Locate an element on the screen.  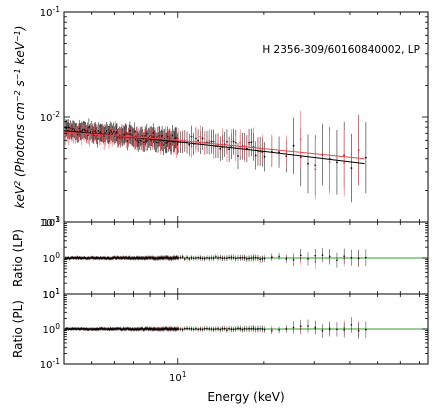
y-label-part: ) is located at coordinates (20, 29).